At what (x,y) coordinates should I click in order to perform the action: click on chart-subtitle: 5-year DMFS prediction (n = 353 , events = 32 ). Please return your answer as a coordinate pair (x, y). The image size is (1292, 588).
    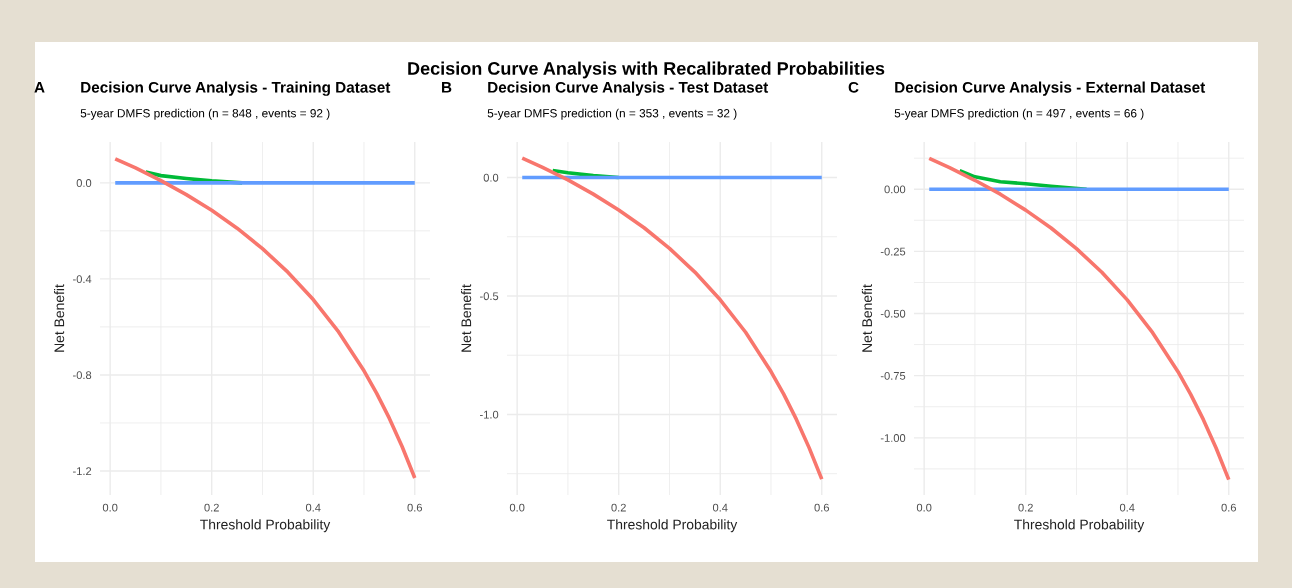
    Looking at the image, I should click on (612, 114).